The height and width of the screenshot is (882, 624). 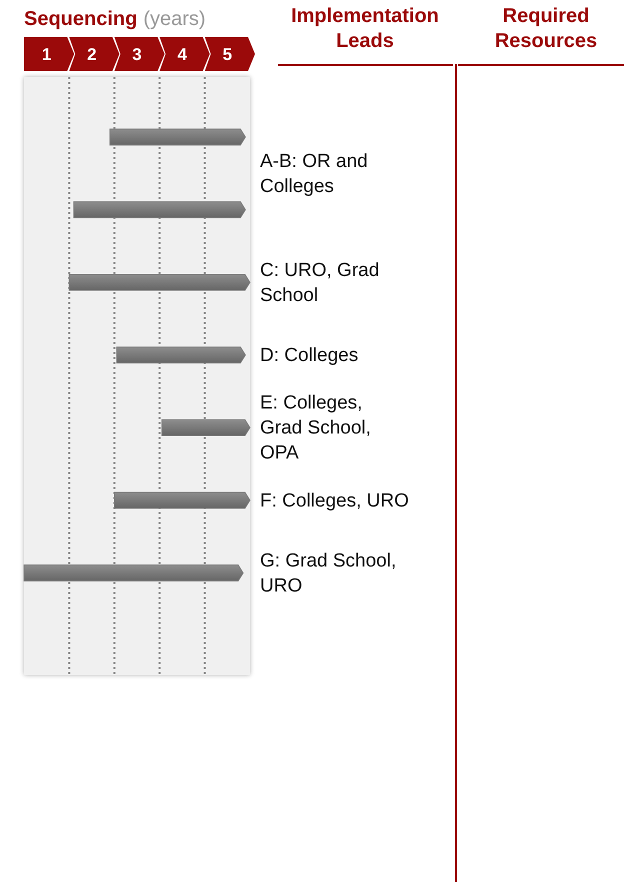 What do you see at coordinates (81, 19) in the screenshot?
I see `chart-title: Sequencing` at bounding box center [81, 19].